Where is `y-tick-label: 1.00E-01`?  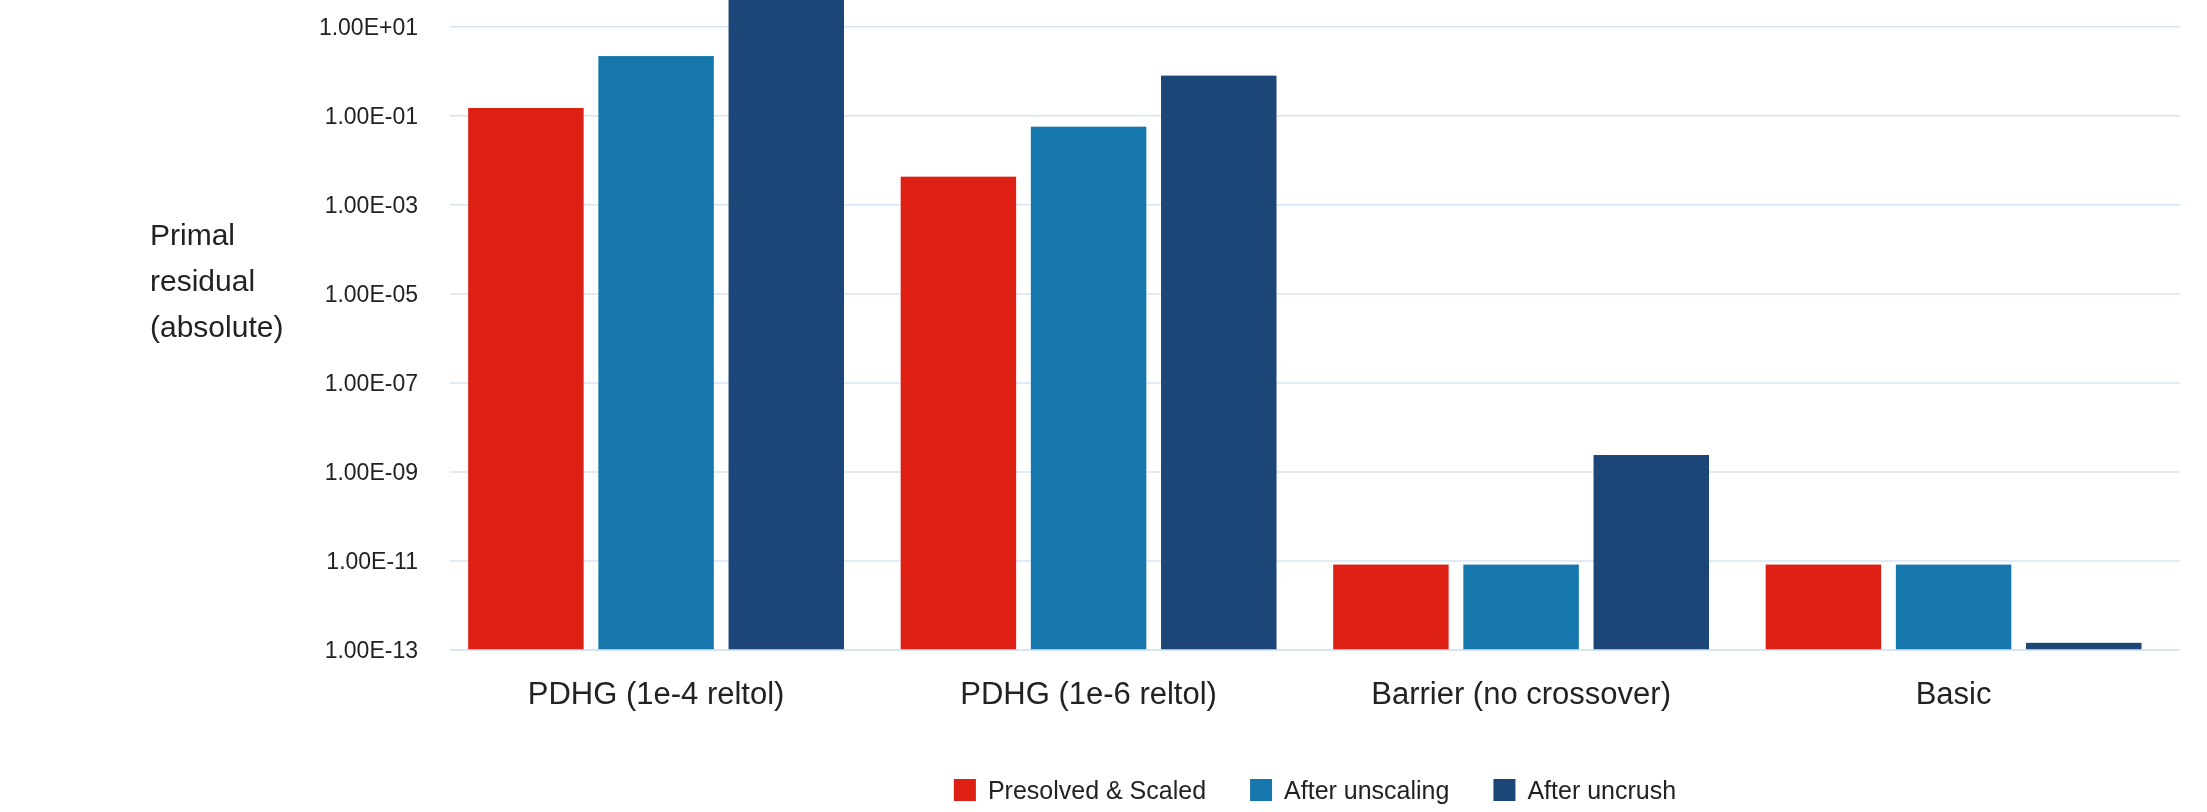
y-tick-label: 1.00E-01 is located at coordinates (371, 115).